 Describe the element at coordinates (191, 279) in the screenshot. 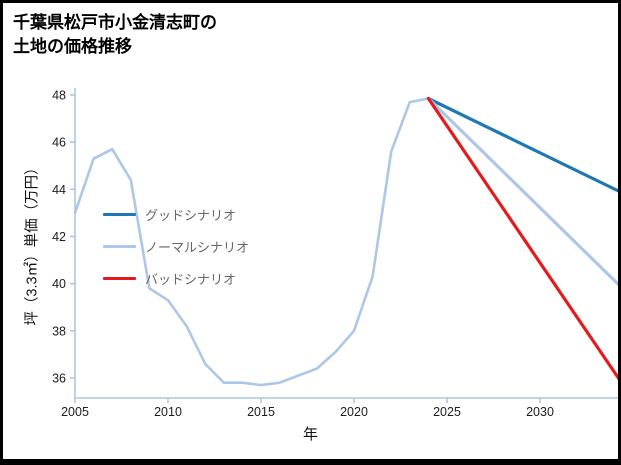

I see `legend-label-bad: バッドシナリオ` at that location.